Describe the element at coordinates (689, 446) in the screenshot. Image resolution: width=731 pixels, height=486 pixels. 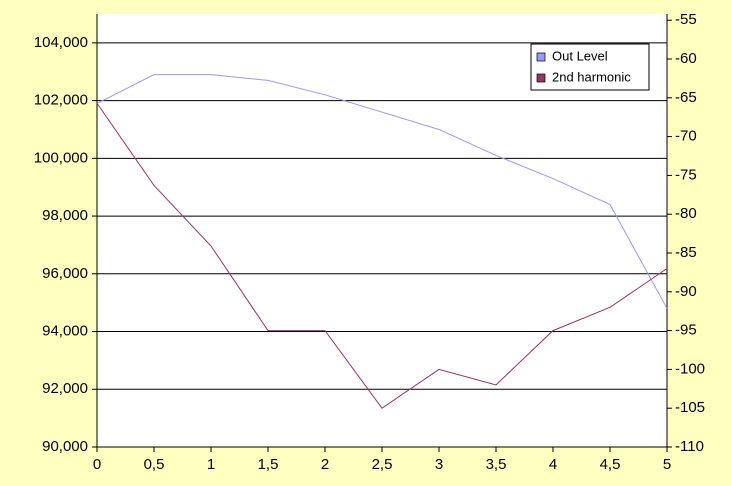
I see `y2-tick-label: -110` at that location.